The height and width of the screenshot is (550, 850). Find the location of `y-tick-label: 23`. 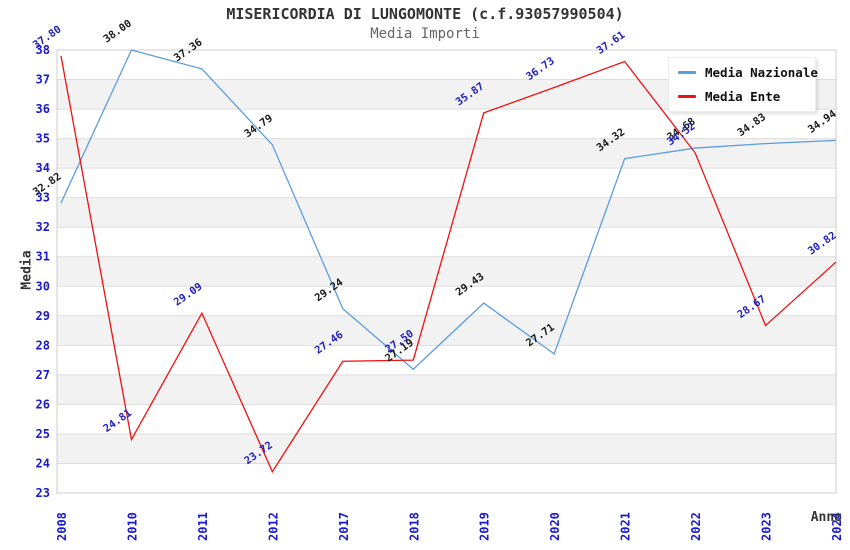

y-tick-label: 23 is located at coordinates (43, 493).